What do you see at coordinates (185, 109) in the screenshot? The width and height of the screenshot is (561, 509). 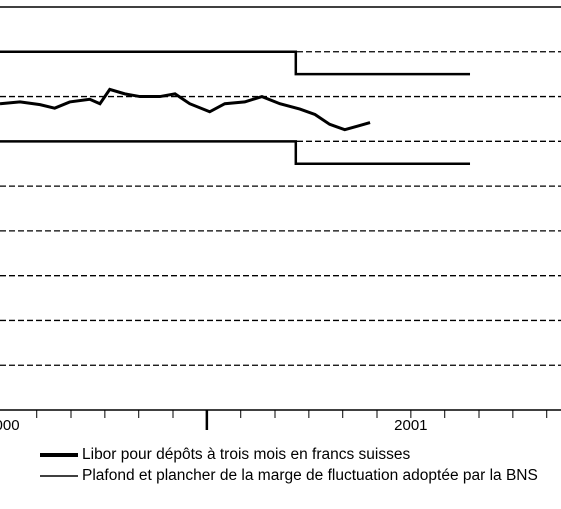 I see `libor-line` at bounding box center [185, 109].